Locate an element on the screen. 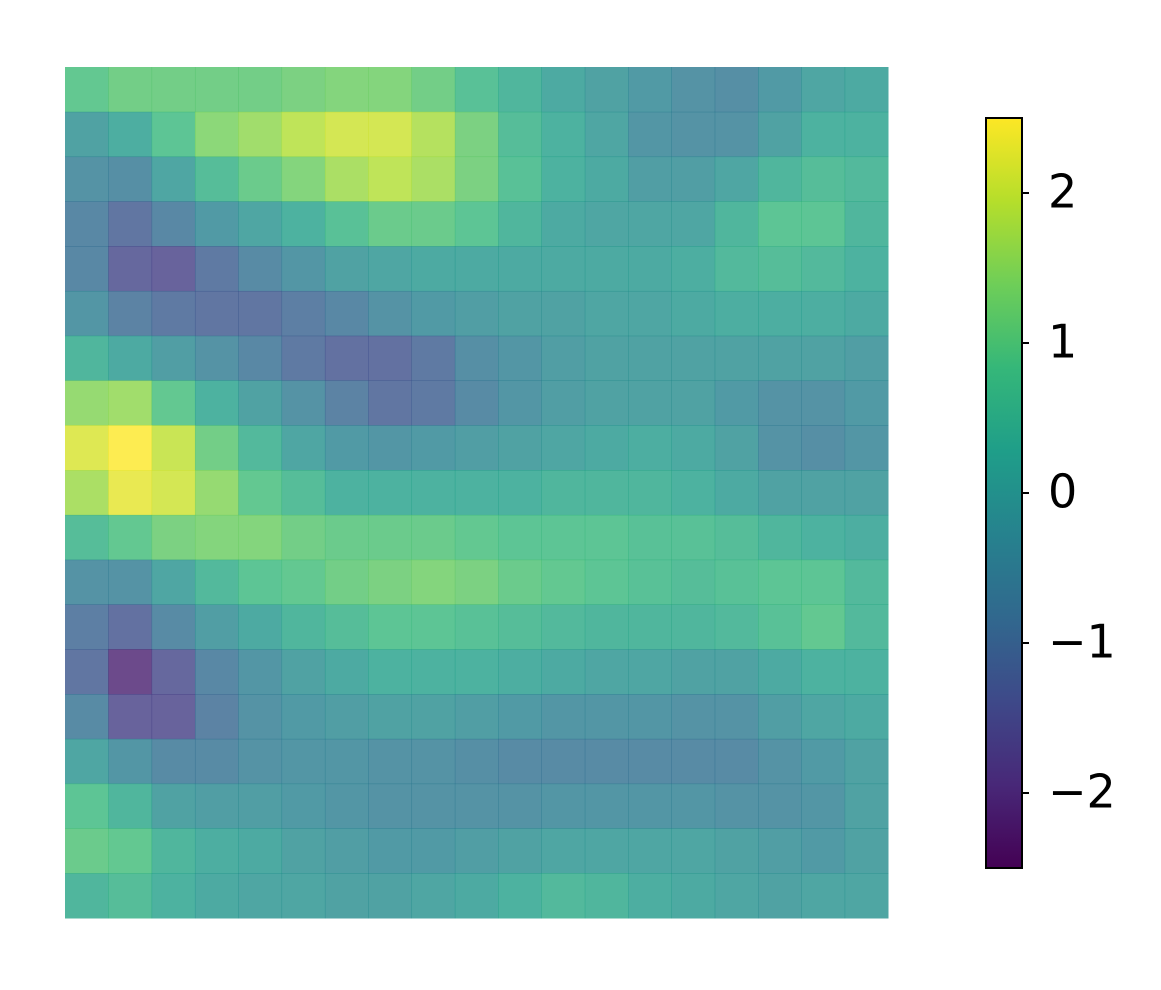 The image size is (1161, 990). colorbar-tick-label: 2 is located at coordinates (1062, 192).